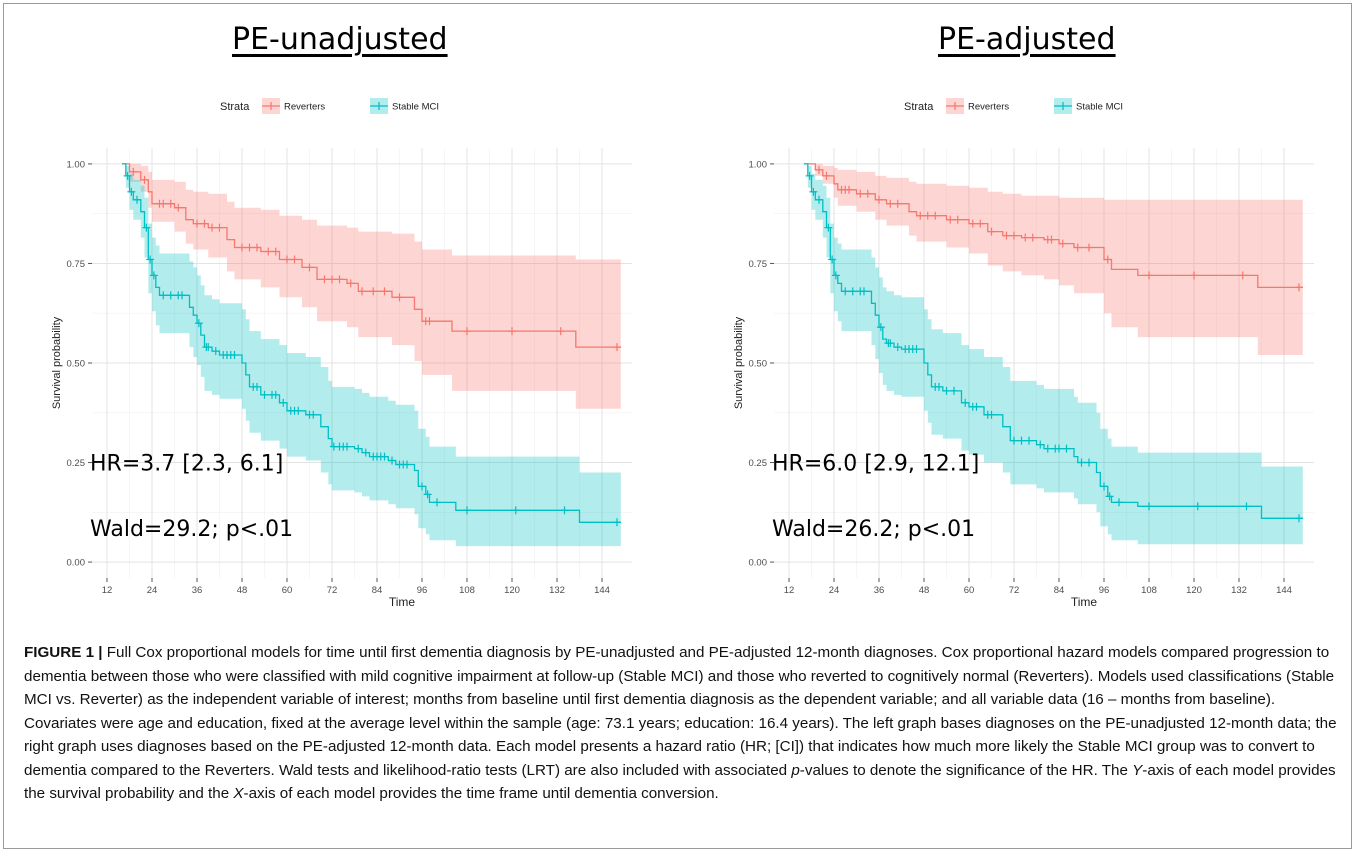 The width and height of the screenshot is (1357, 854). I want to click on caption-italic-y: Y, so click(1137, 770).